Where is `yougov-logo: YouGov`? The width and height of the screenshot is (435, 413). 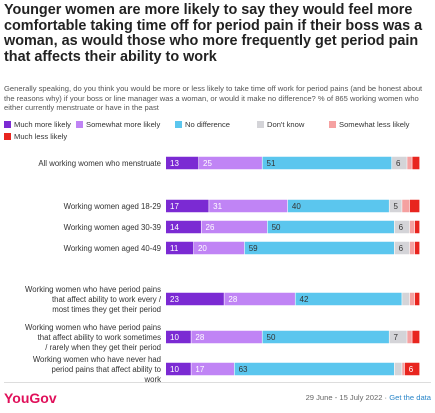
yougov-logo: YouGov is located at coordinates (30, 398).